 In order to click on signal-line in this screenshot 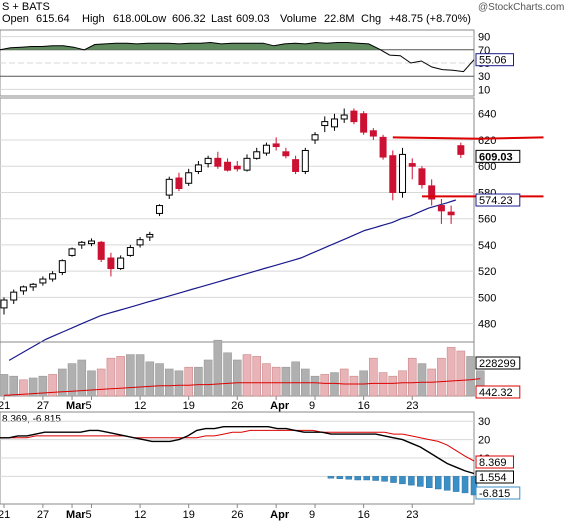, I will do `click(237, 445)`.